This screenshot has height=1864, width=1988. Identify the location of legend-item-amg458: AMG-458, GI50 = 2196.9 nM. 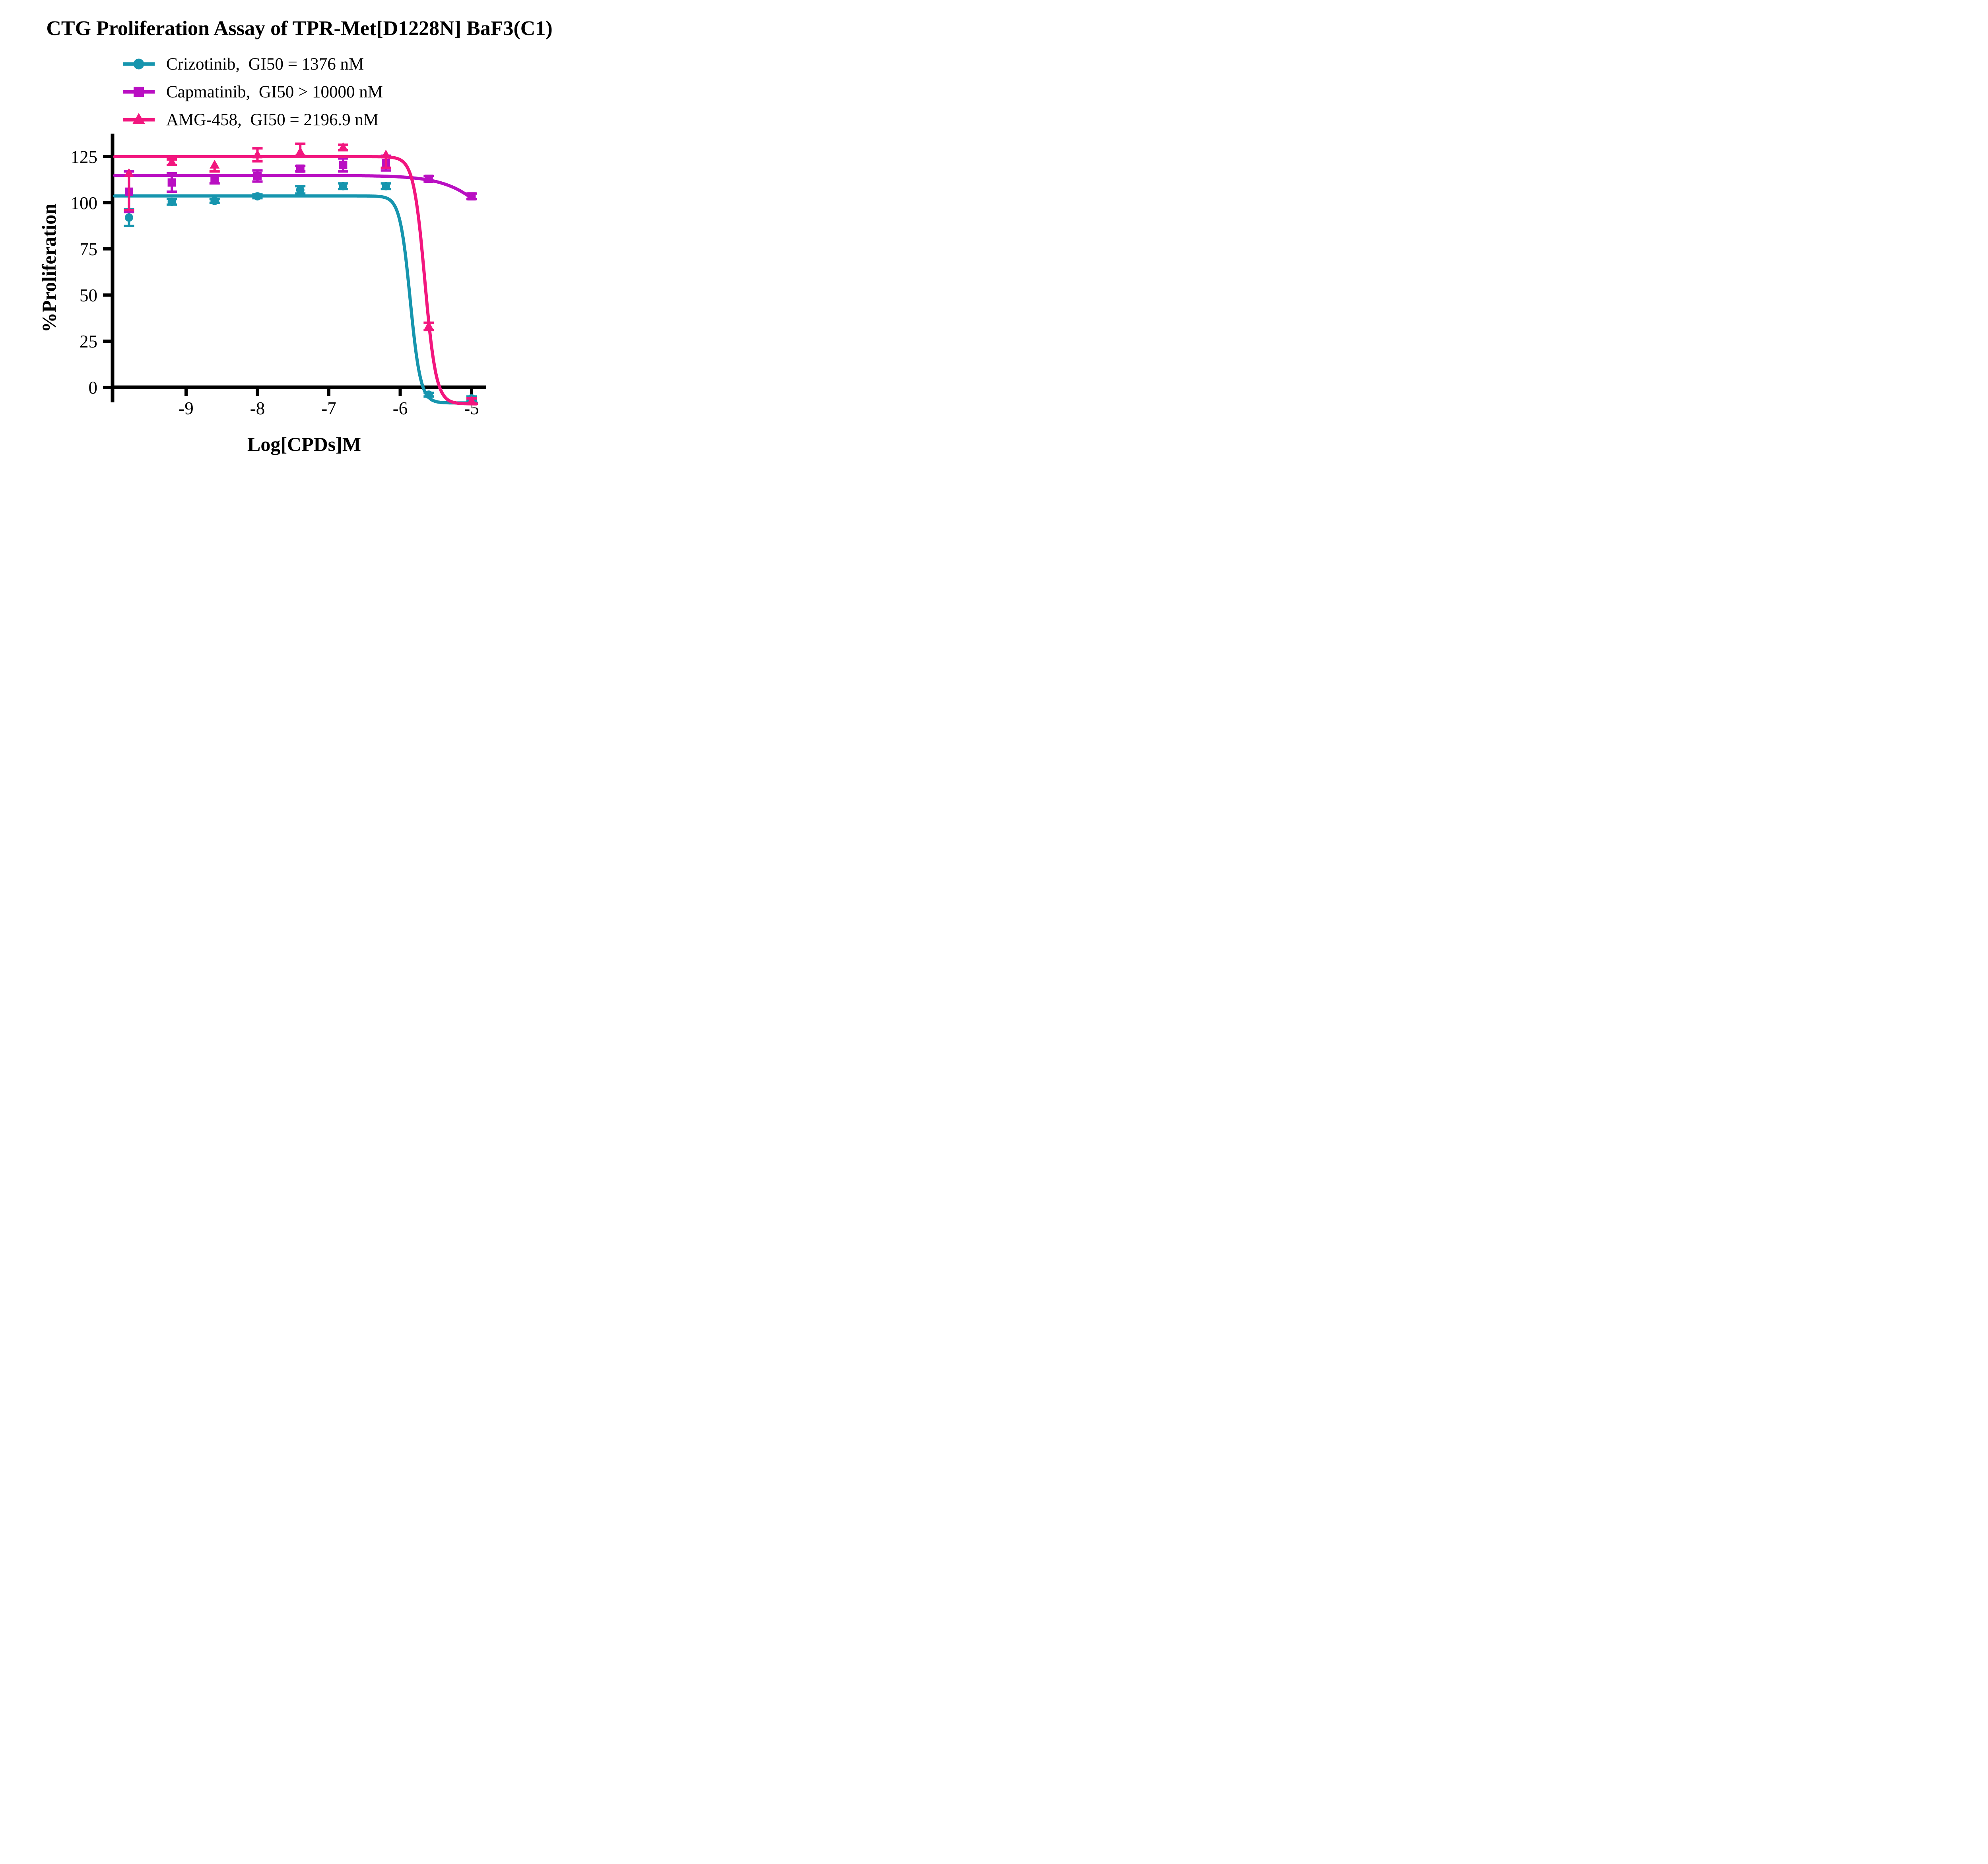
(252, 120).